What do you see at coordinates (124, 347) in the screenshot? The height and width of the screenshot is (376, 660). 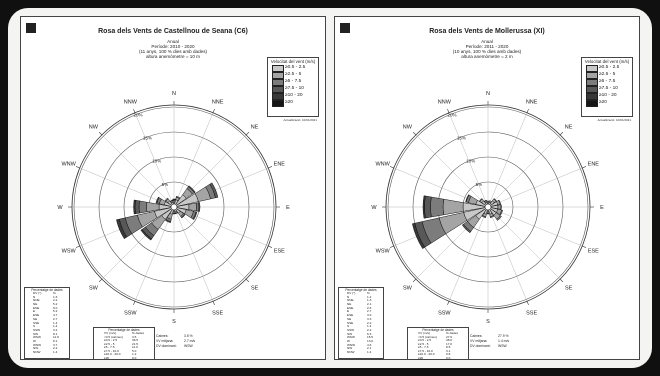 I see `table-row: ≥5 - 7.5 11.0` at bounding box center [124, 347].